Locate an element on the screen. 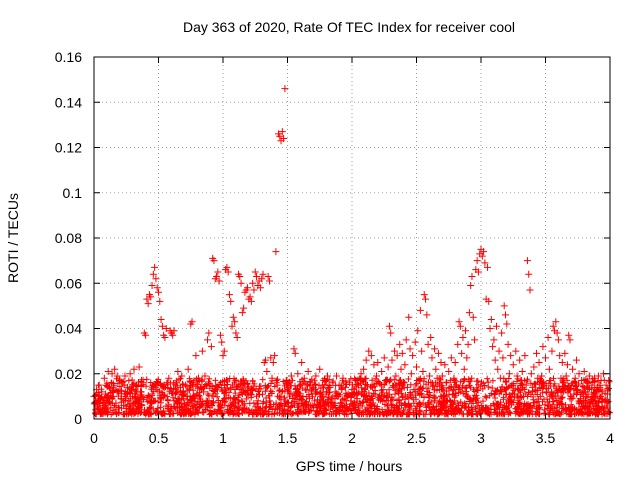 The height and width of the screenshot is (480, 640). y-tick-label: 0.1 is located at coordinates (73, 193).